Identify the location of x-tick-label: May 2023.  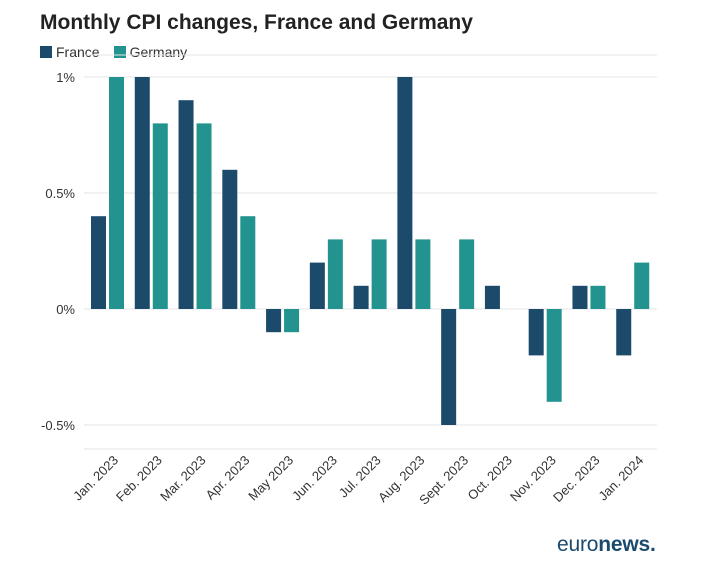
(270, 478).